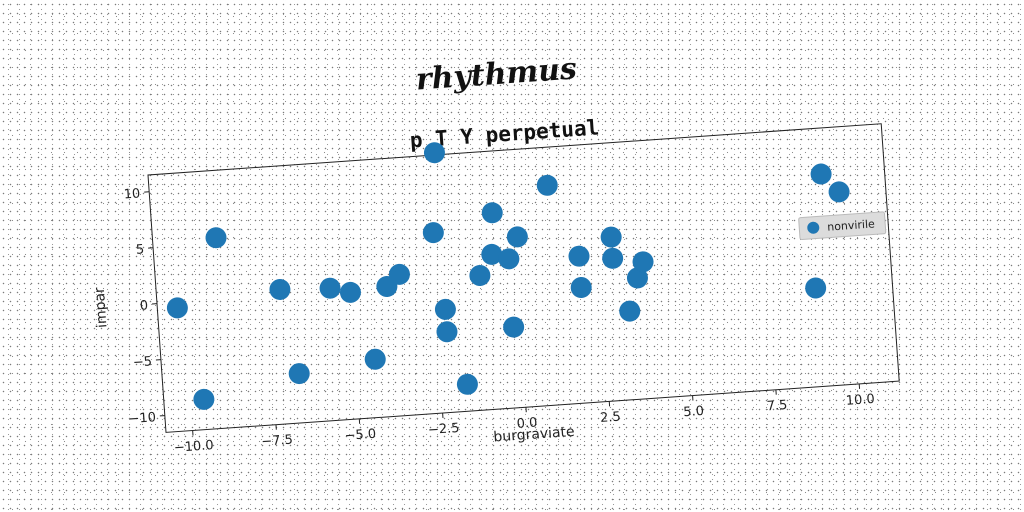 The width and height of the screenshot is (1024, 512). I want to click on y-tick-label: −10, so click(142, 418).